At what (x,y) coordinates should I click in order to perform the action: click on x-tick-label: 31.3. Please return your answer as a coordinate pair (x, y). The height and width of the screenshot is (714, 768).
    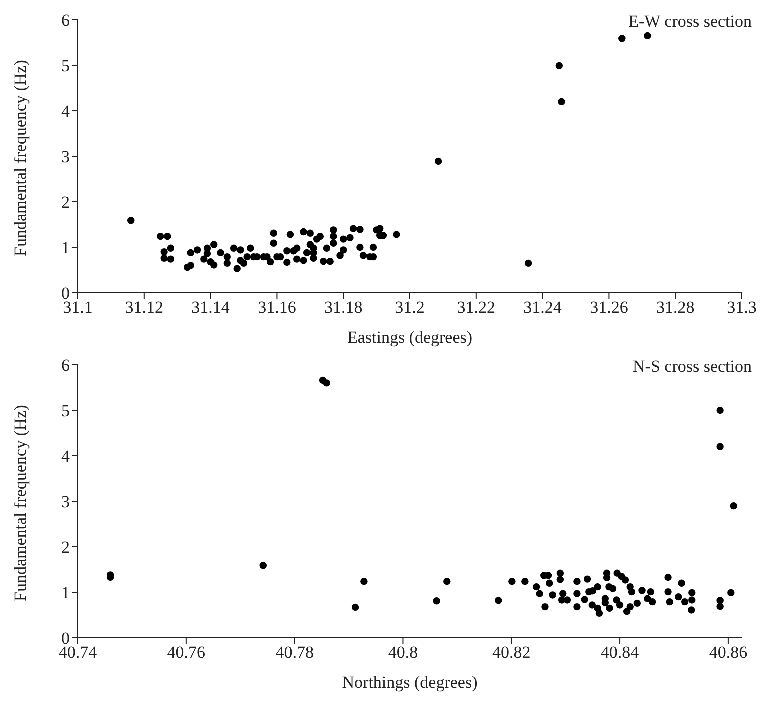
    Looking at the image, I should click on (742, 308).